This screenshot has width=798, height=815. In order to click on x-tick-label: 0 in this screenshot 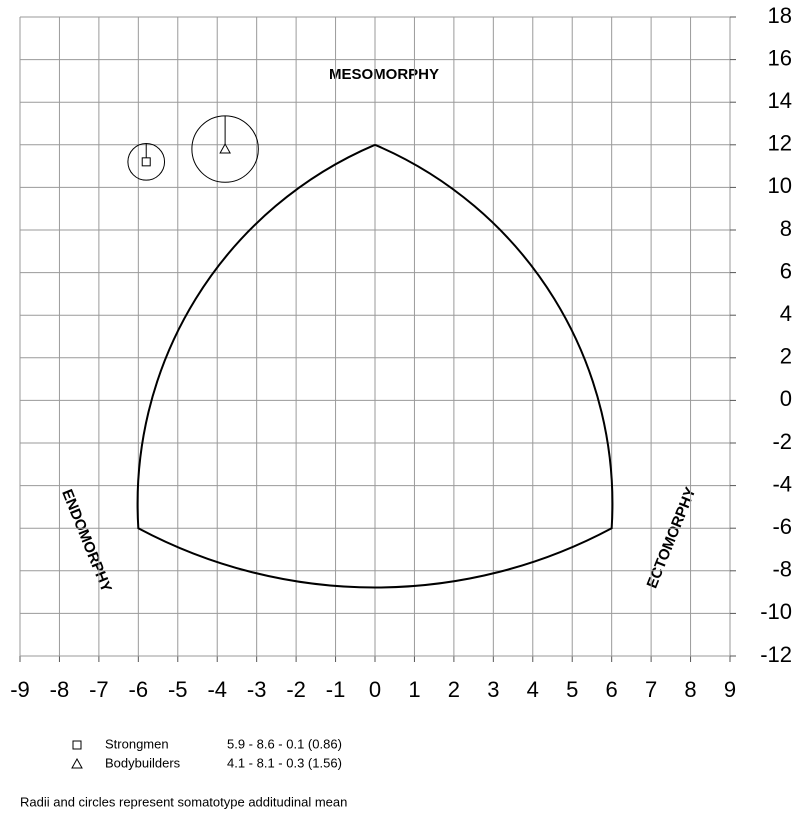, I will do `click(375, 689)`.